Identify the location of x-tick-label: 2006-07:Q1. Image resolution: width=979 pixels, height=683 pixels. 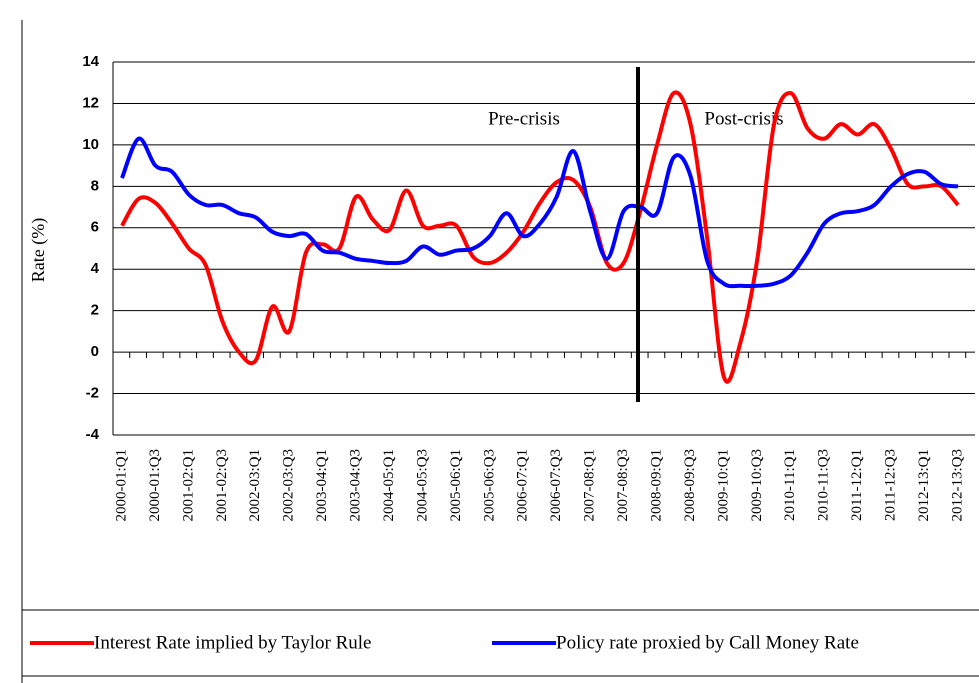
(523, 485).